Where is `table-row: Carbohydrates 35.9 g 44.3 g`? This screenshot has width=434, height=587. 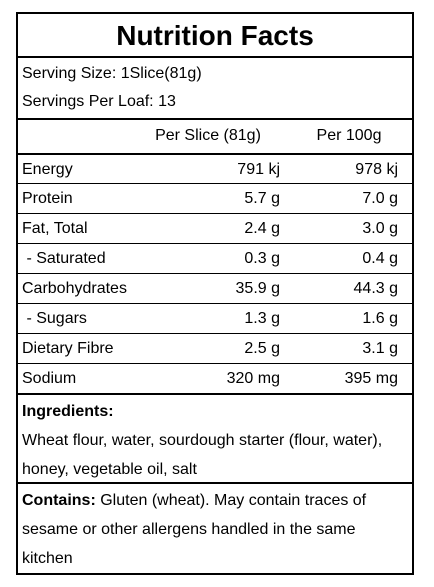 table-row: Carbohydrates 35.9 g 44.3 g is located at coordinates (215, 288).